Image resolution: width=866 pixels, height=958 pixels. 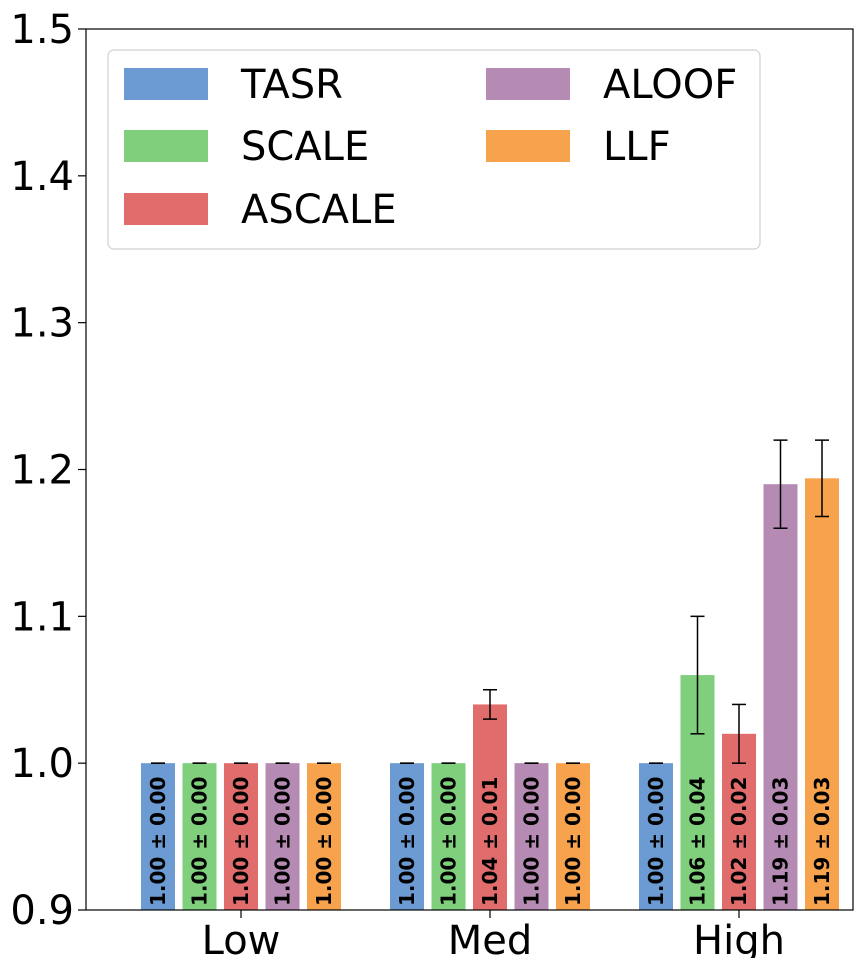 What do you see at coordinates (528, 84) in the screenshot?
I see `legend-swatch-aloof` at bounding box center [528, 84].